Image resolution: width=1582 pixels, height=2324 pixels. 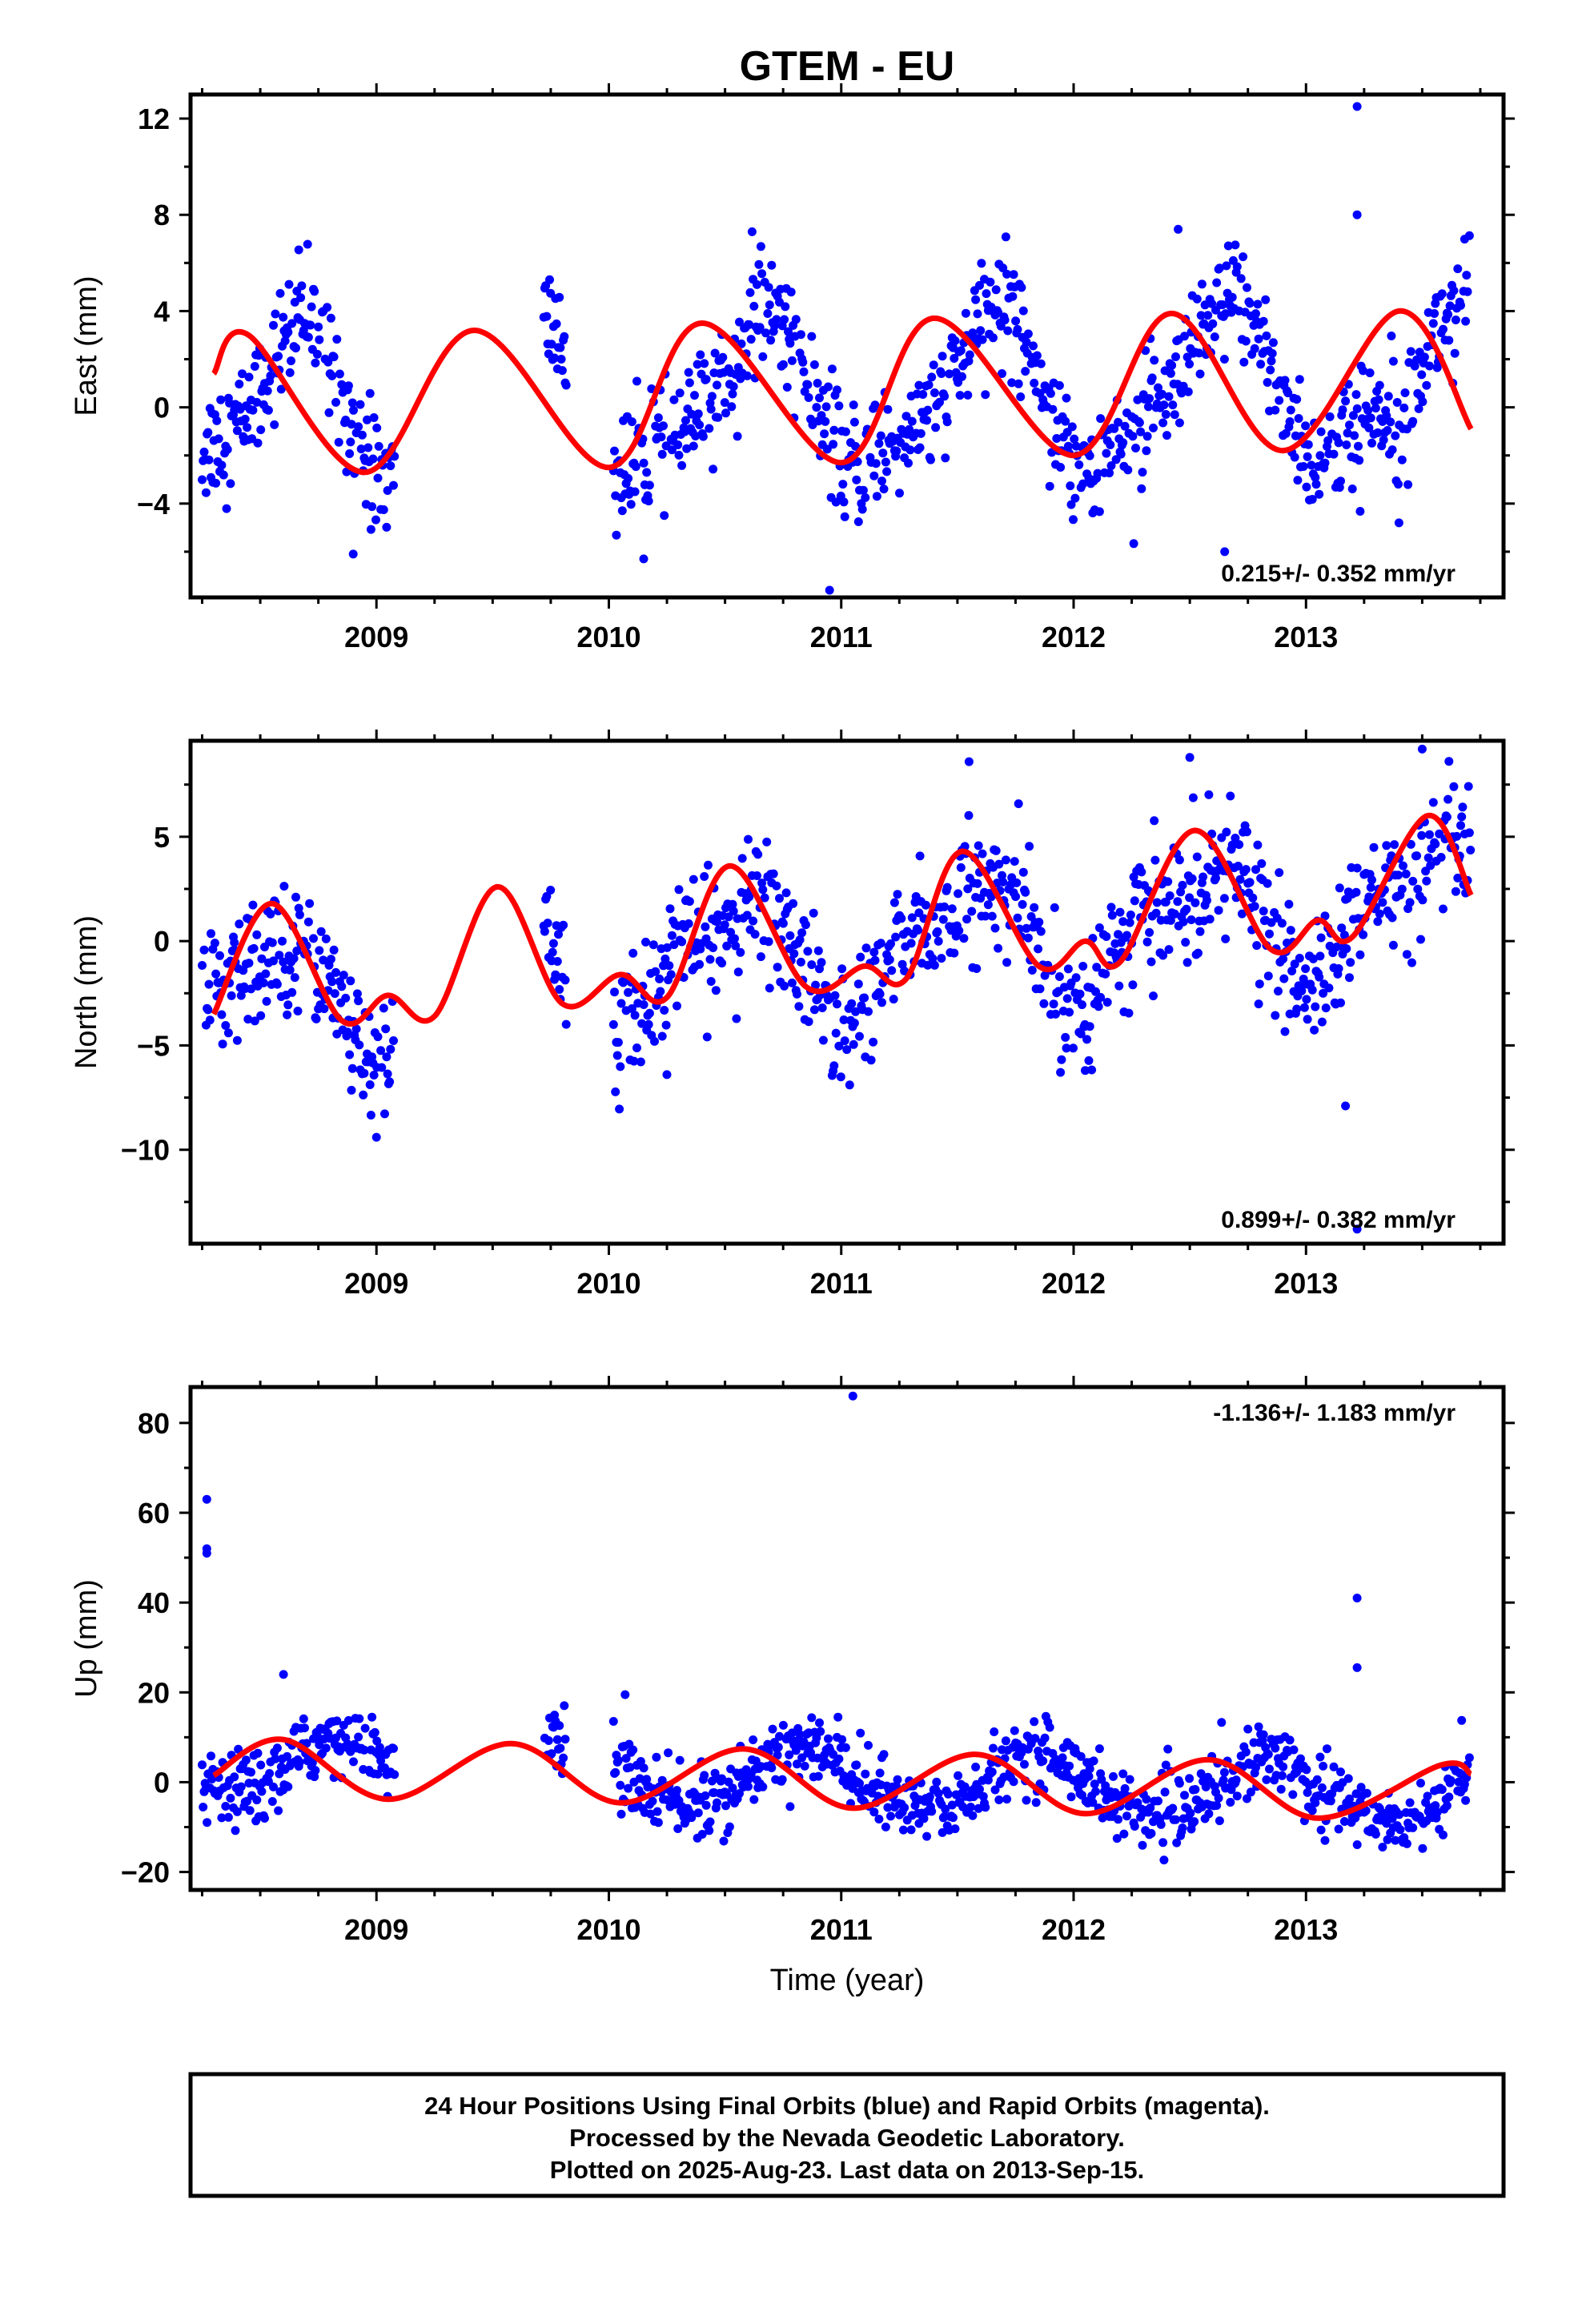 I want to click on east-x-tick-label: 2011, so click(x=842, y=637).